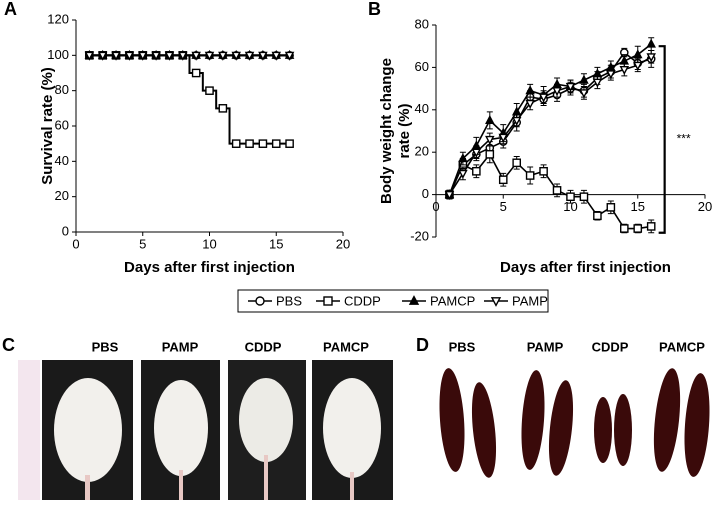 This screenshot has width=716, height=507. What do you see at coordinates (638, 206) in the screenshot?
I see `x-tick-label: 15` at bounding box center [638, 206].